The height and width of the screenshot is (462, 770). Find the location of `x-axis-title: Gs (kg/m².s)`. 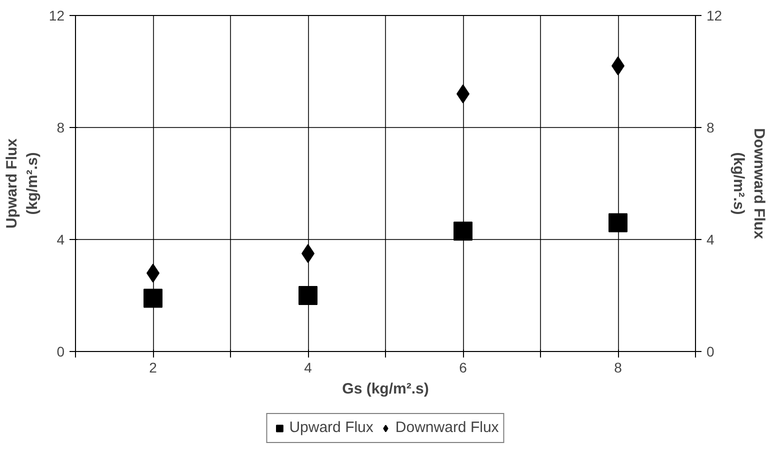

x-axis-title: Gs (kg/m².s) is located at coordinates (385, 389).